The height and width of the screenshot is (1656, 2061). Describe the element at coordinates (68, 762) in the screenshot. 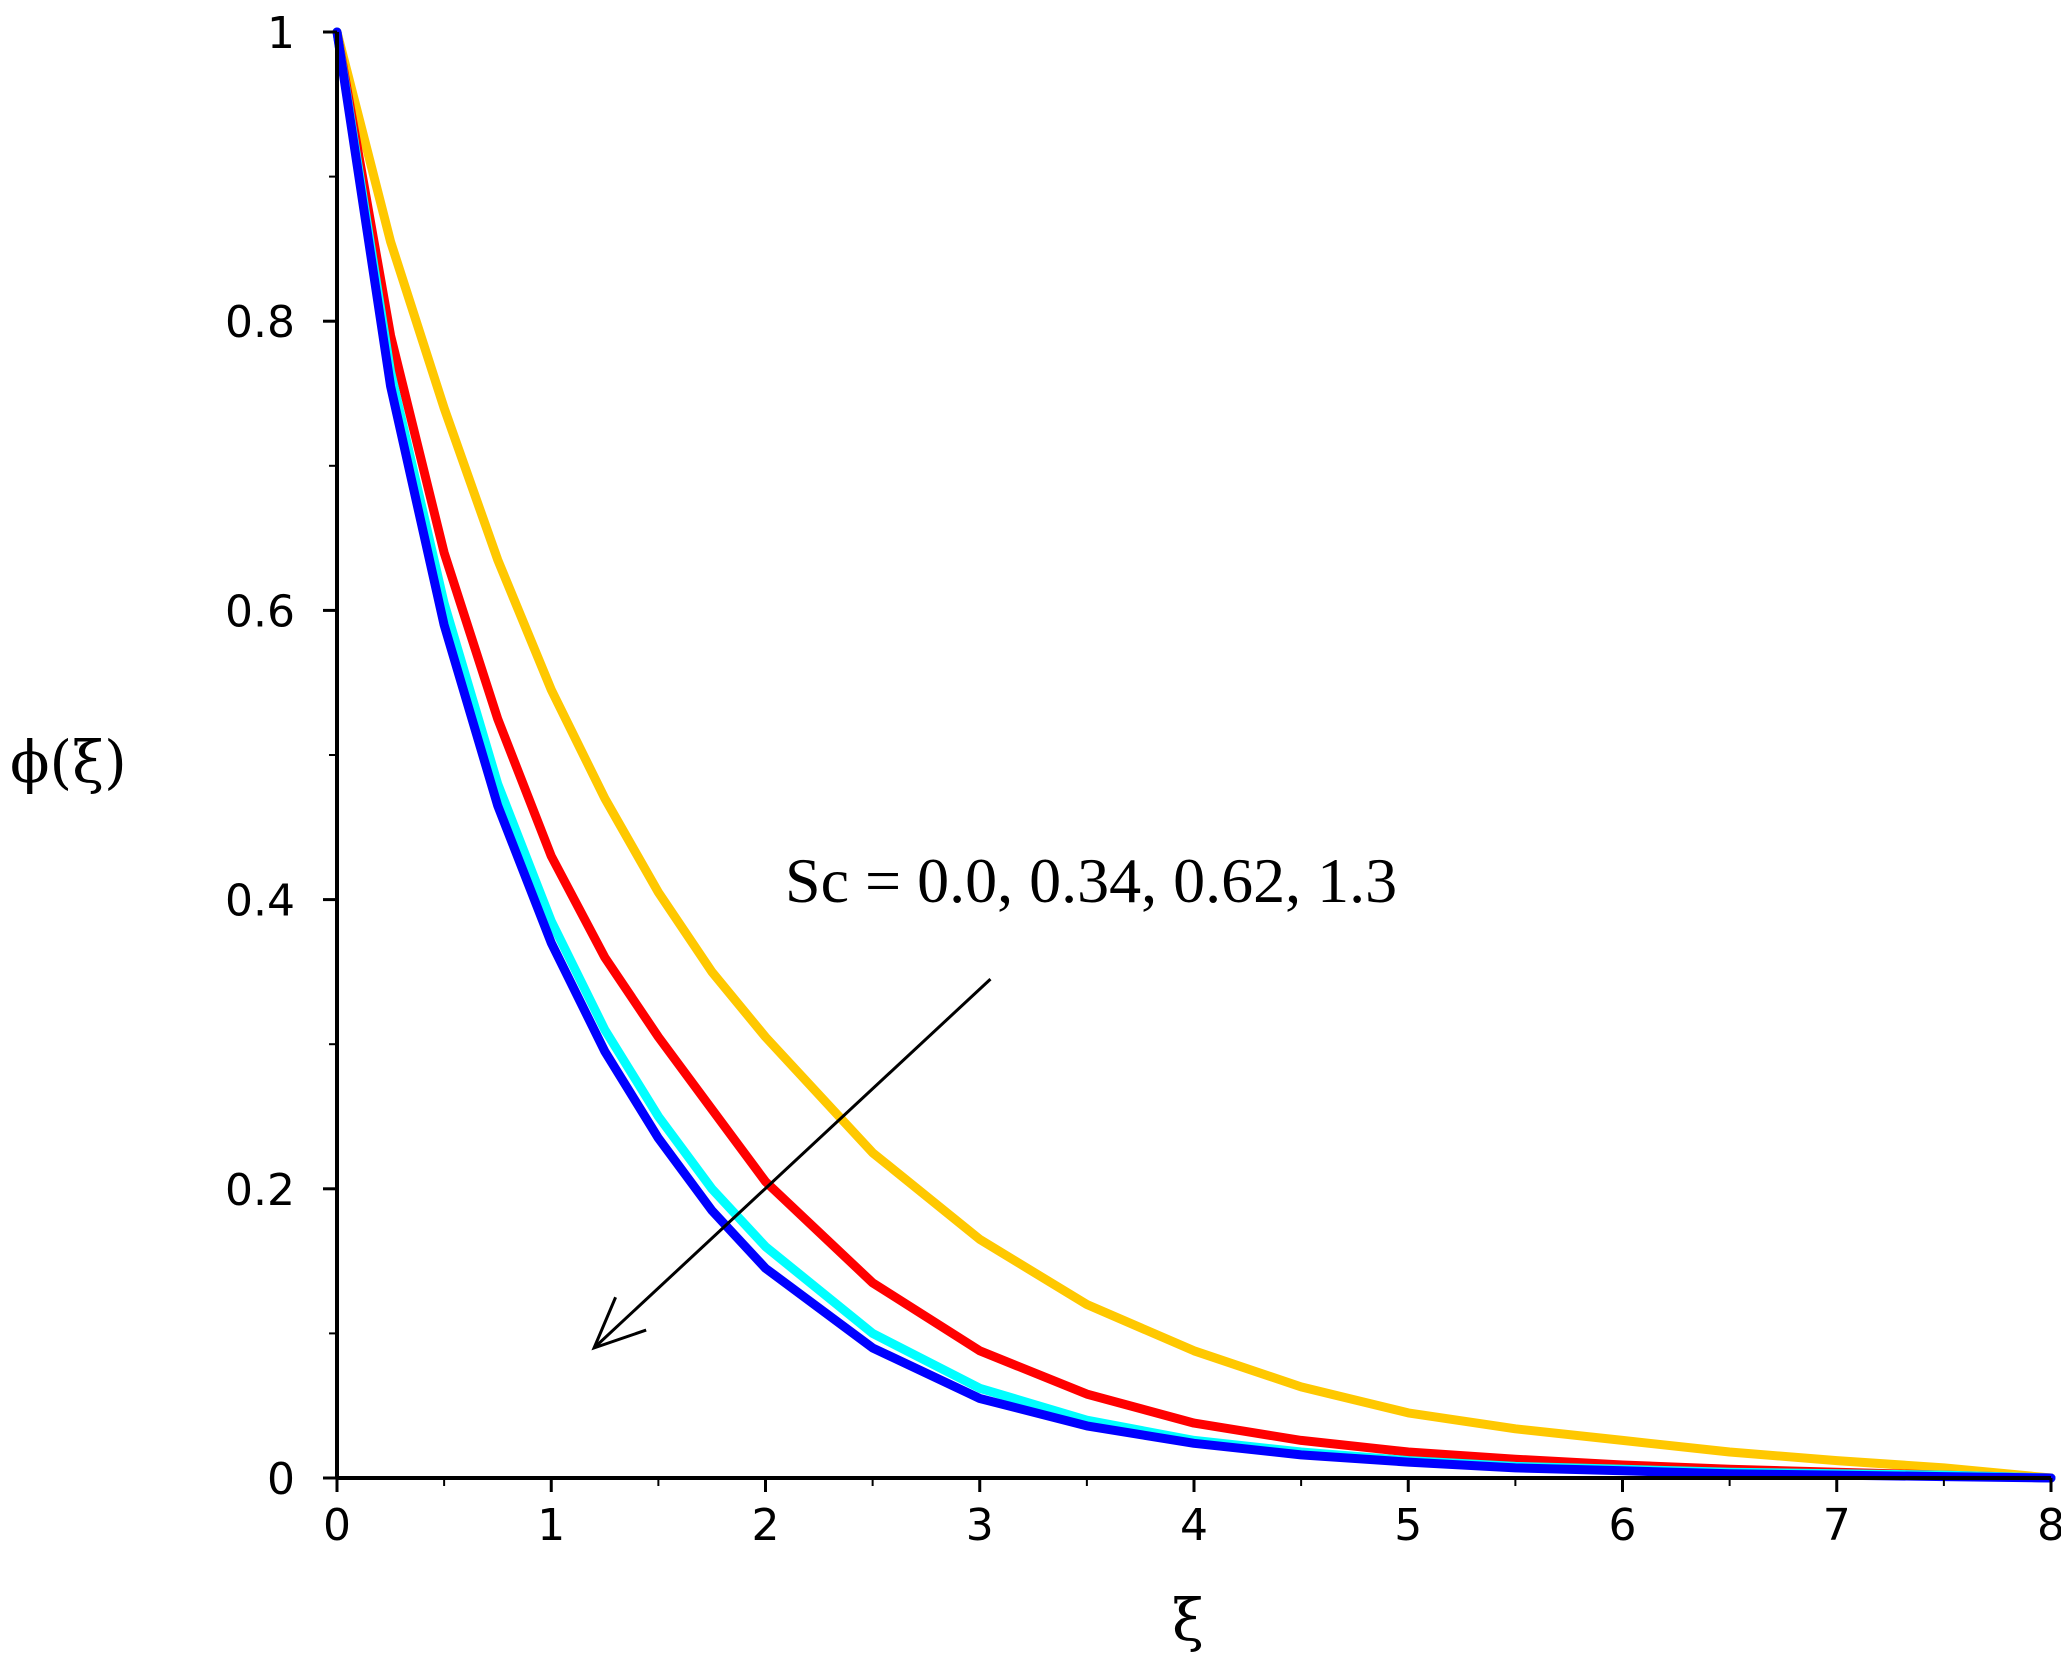

I see `y-axis-title: ϕ(ξ)` at that location.